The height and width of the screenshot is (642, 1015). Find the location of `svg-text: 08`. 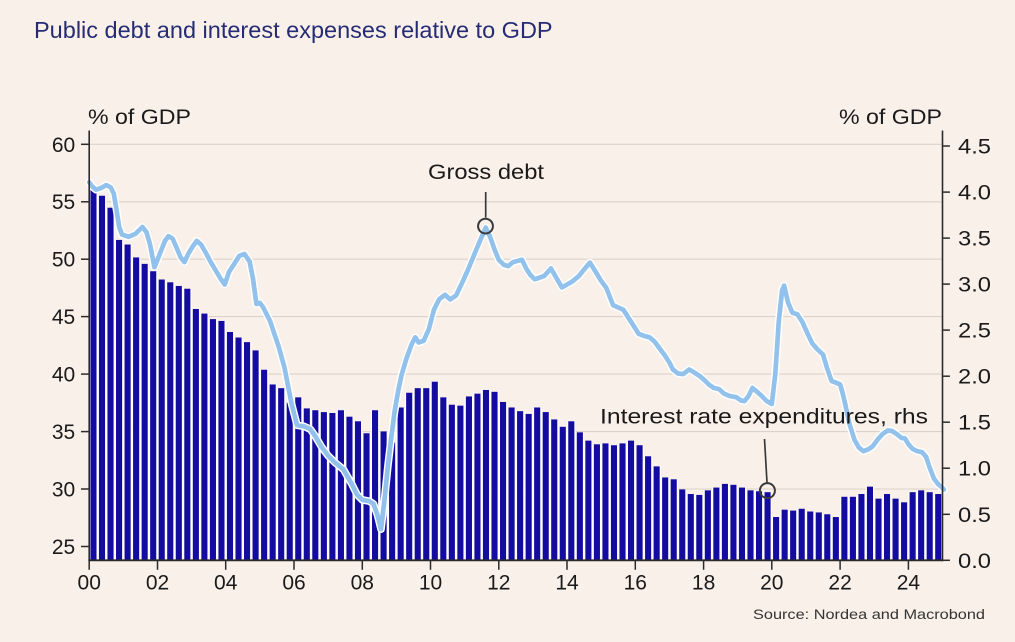

svg-text: 08 is located at coordinates (362, 582).